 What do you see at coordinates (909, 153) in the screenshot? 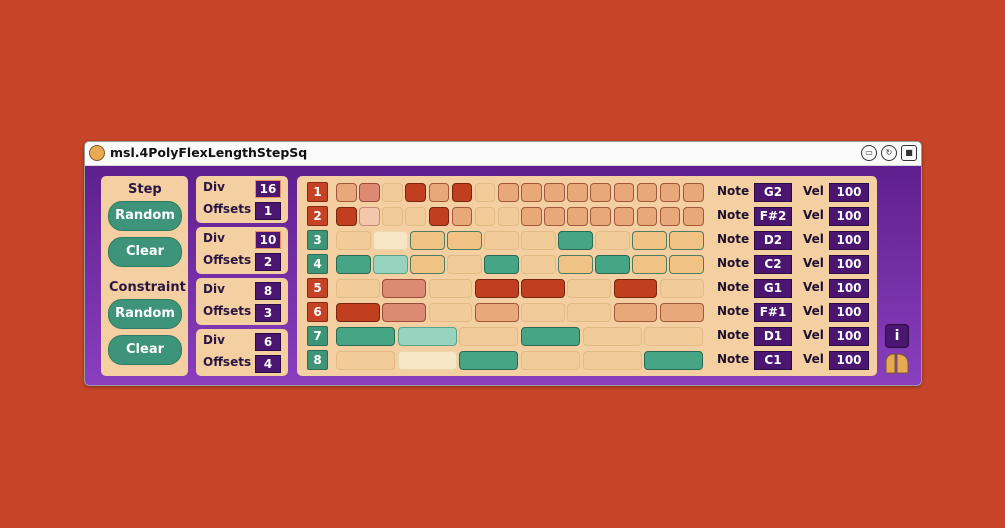
I see `save-icon: ■` at bounding box center [909, 153].